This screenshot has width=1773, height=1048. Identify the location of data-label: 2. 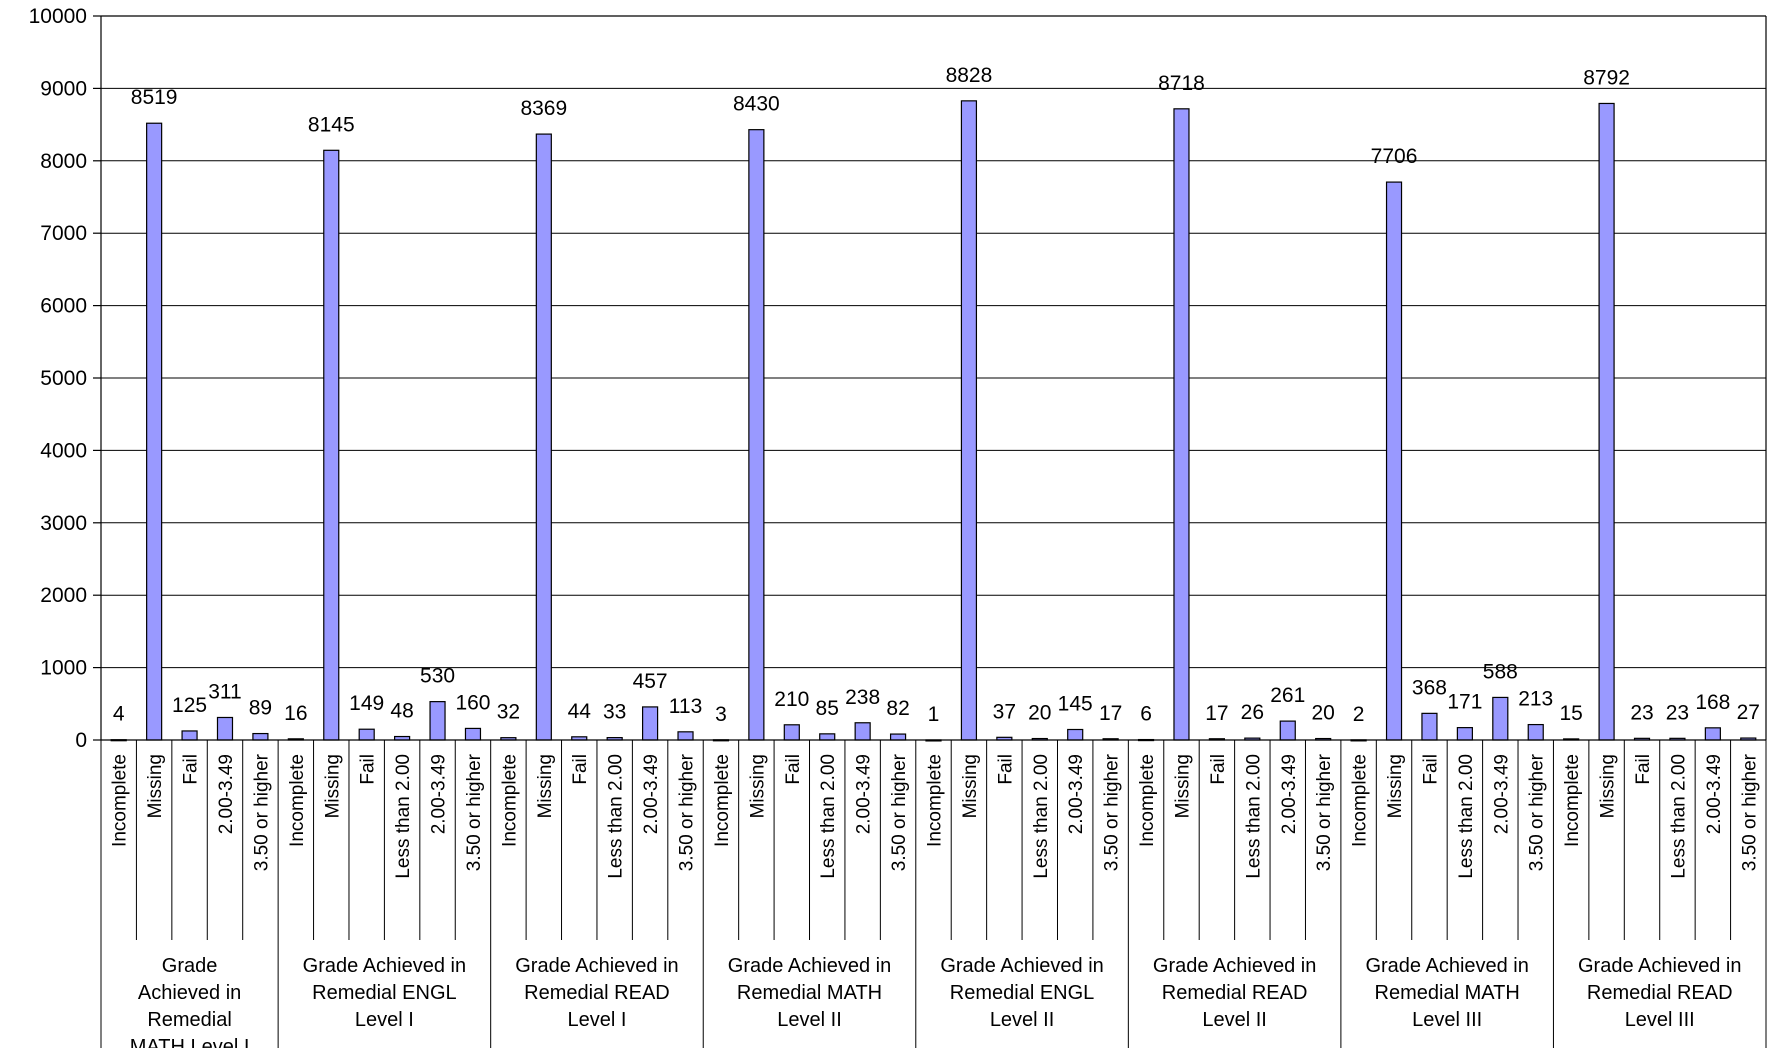
(1359, 714).